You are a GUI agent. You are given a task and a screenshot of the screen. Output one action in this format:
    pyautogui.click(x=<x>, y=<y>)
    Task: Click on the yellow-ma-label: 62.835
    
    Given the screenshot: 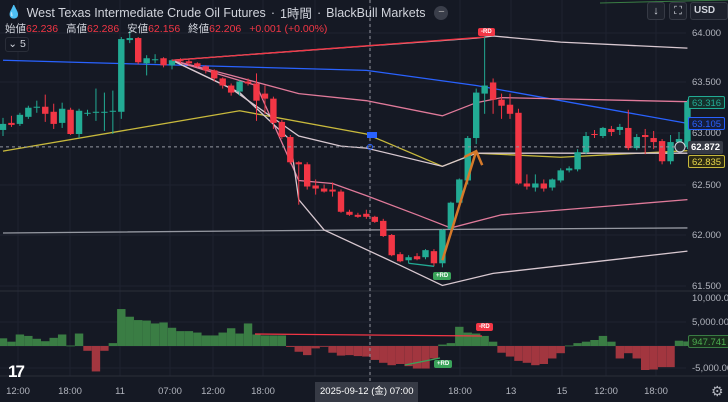 What is the action you would take?
    pyautogui.click(x=707, y=161)
    